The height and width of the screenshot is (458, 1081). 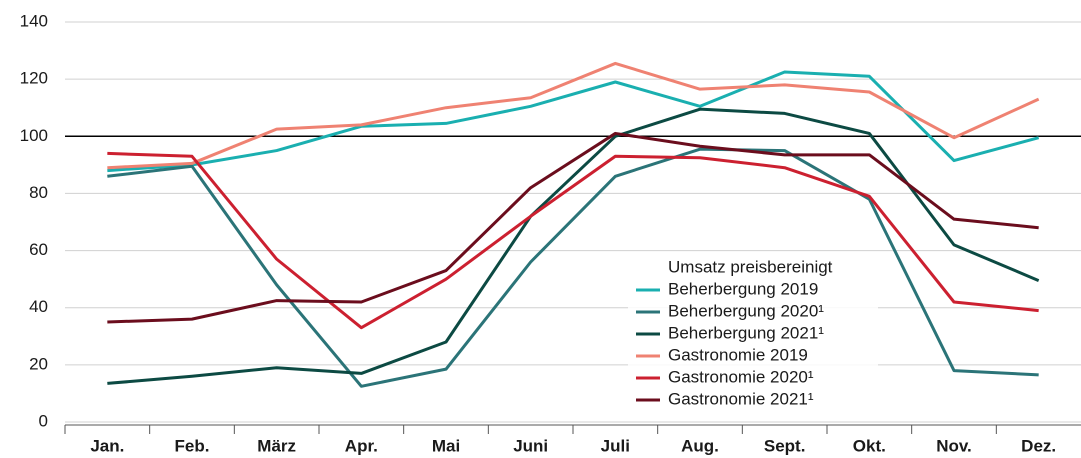 What do you see at coordinates (700, 445) in the screenshot?
I see `x-tick-label: Aug.` at bounding box center [700, 445].